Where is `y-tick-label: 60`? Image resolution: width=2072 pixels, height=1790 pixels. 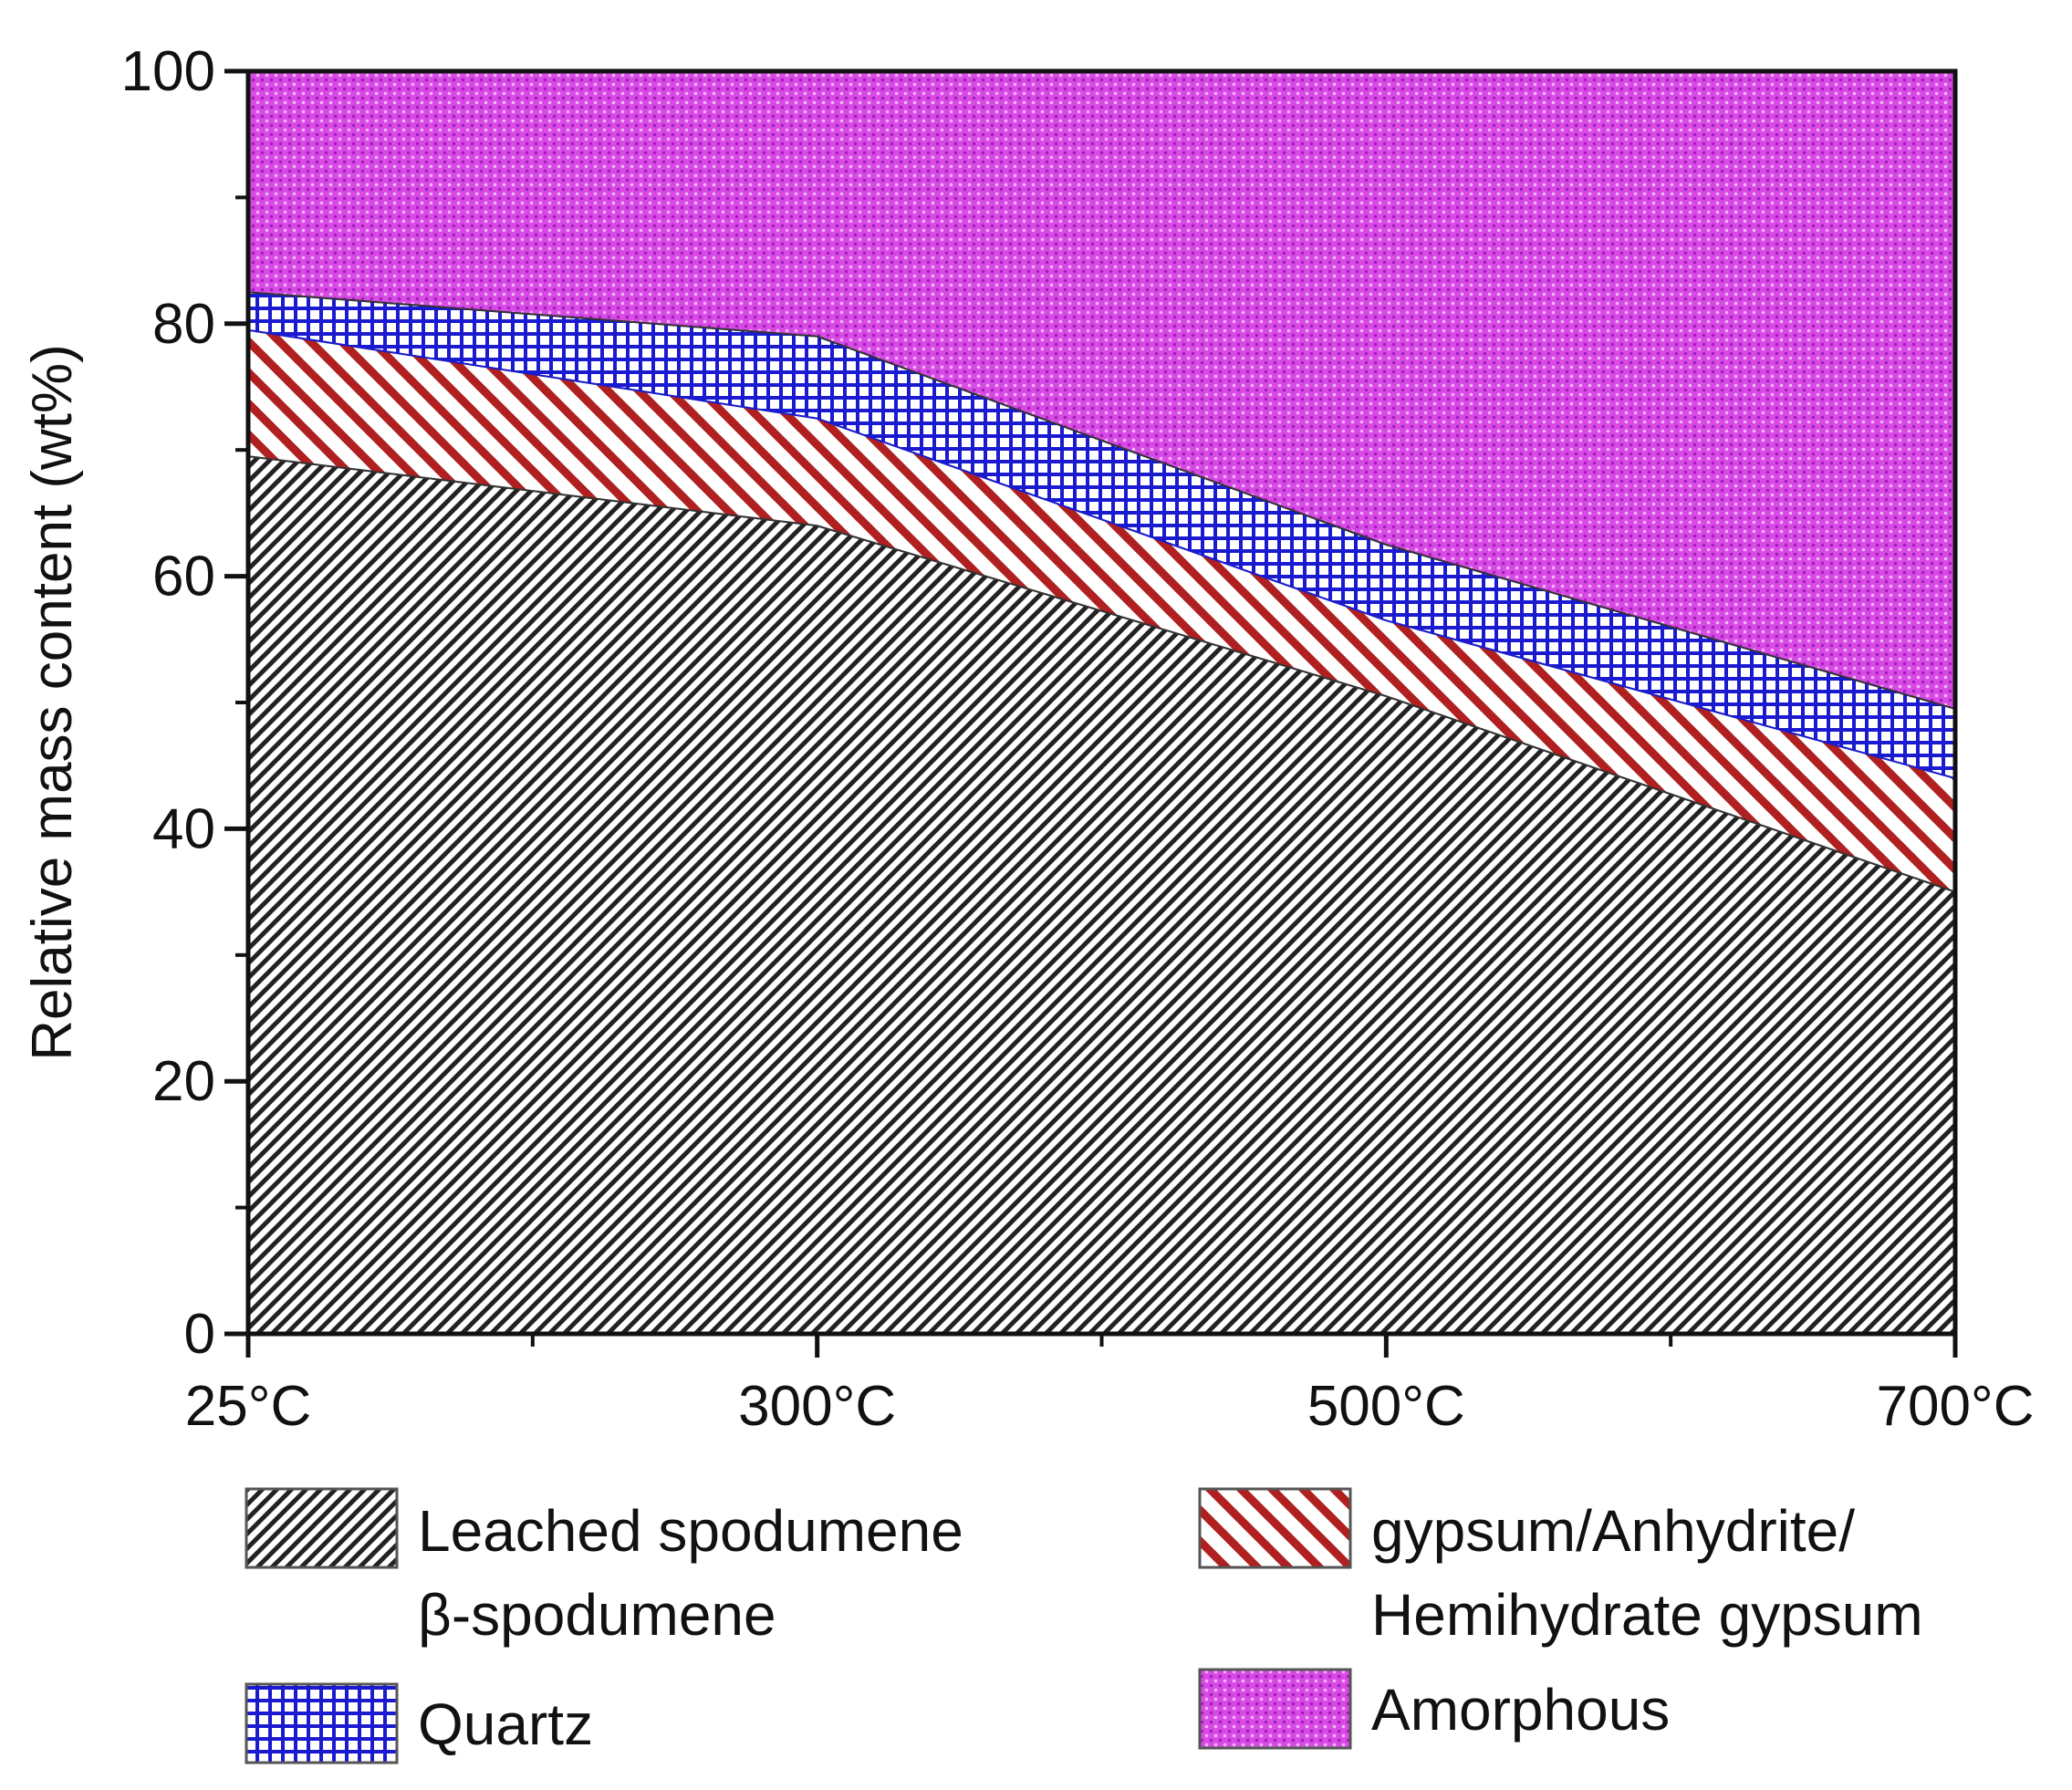 y-tick-label: 60 is located at coordinates (183, 577).